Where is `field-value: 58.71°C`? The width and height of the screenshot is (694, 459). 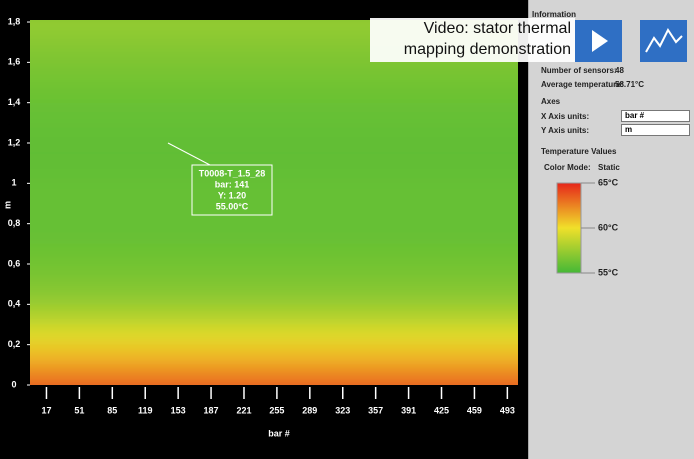 field-value: 58.71°C is located at coordinates (629, 84).